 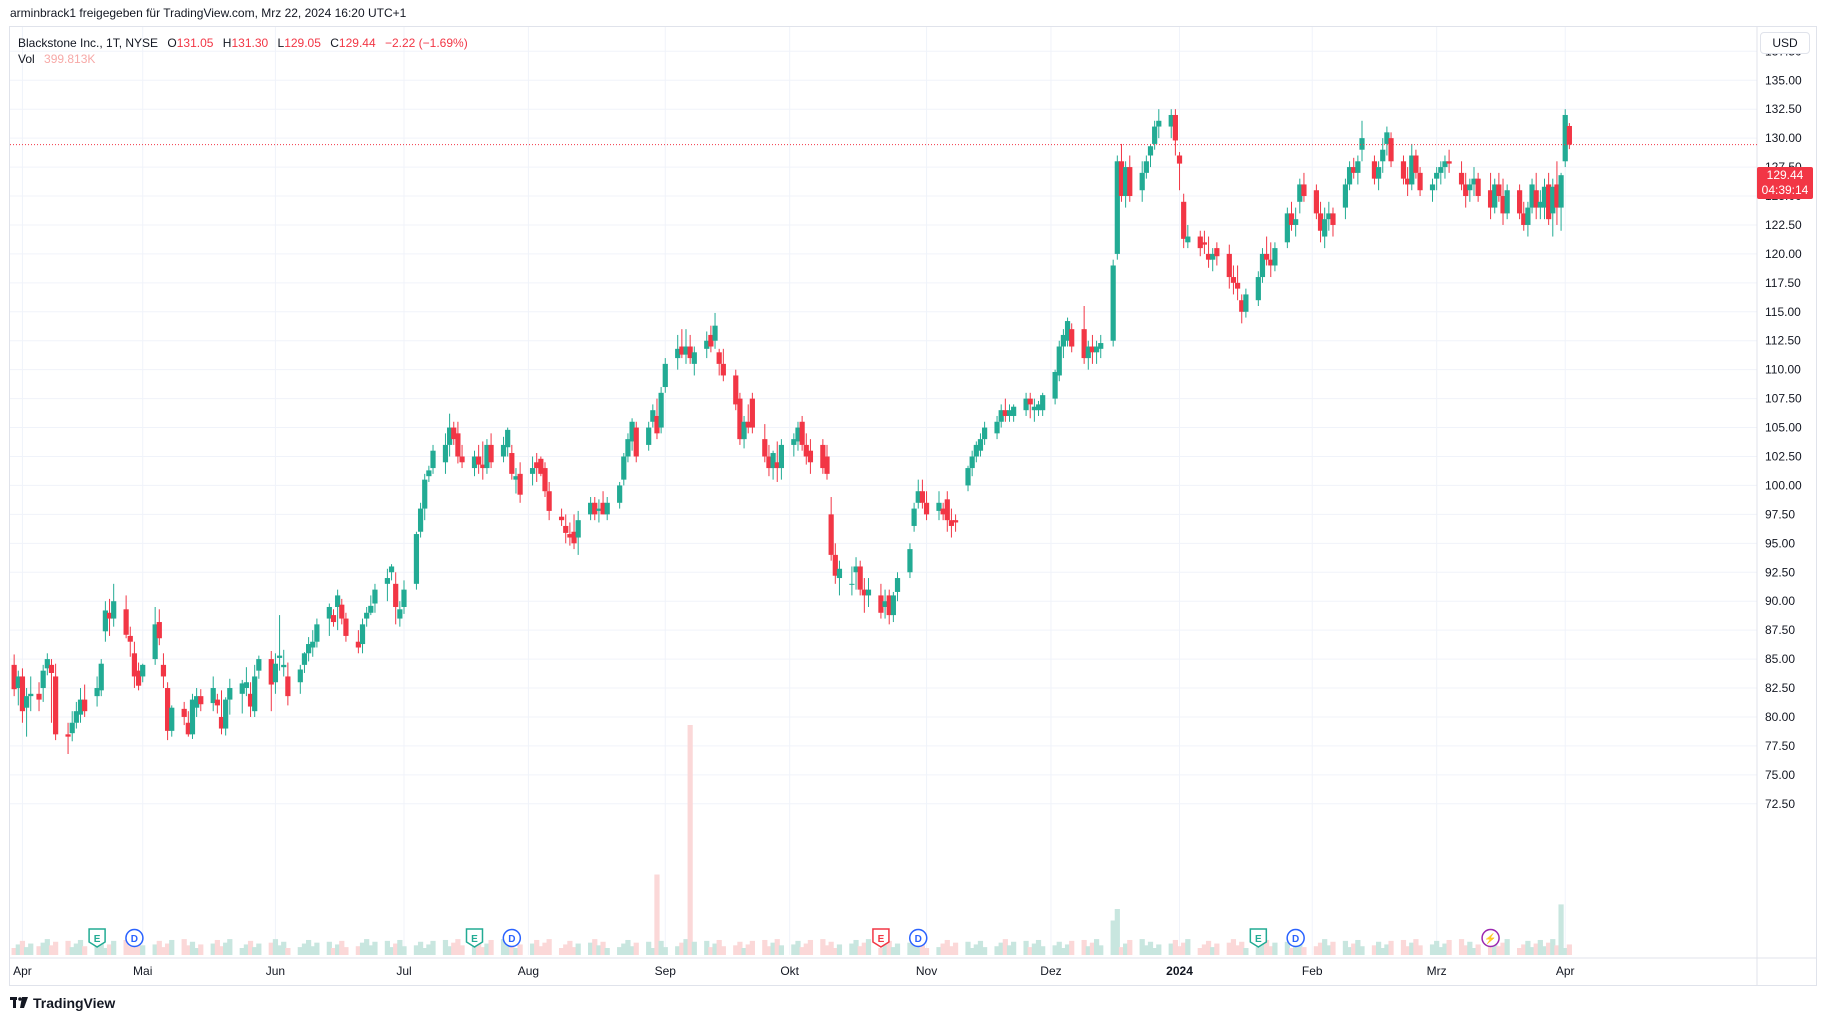 I want to click on y-tick-label: 82.50, so click(x=1780, y=688).